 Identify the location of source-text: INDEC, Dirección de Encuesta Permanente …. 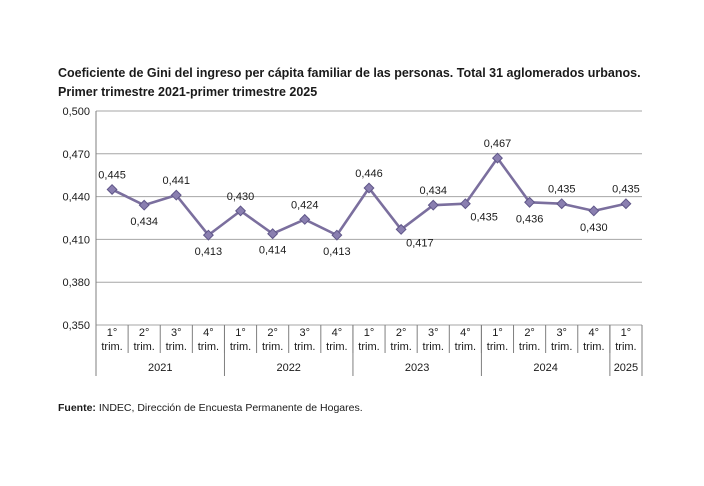
(229, 408).